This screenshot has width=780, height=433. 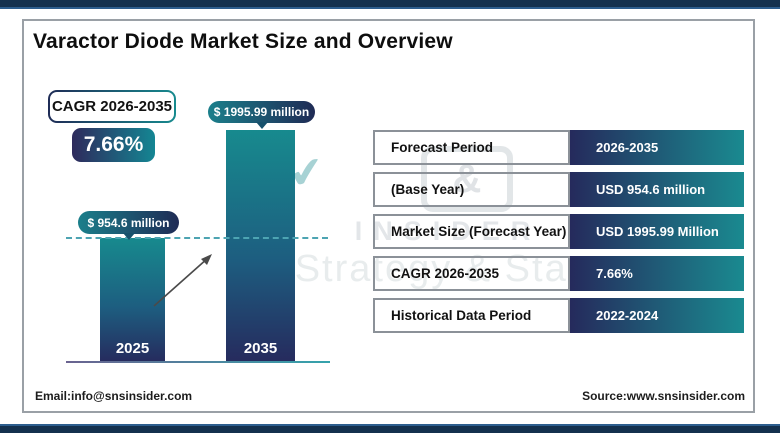 I want to click on bar-2025-label: 2025, so click(x=132, y=348).